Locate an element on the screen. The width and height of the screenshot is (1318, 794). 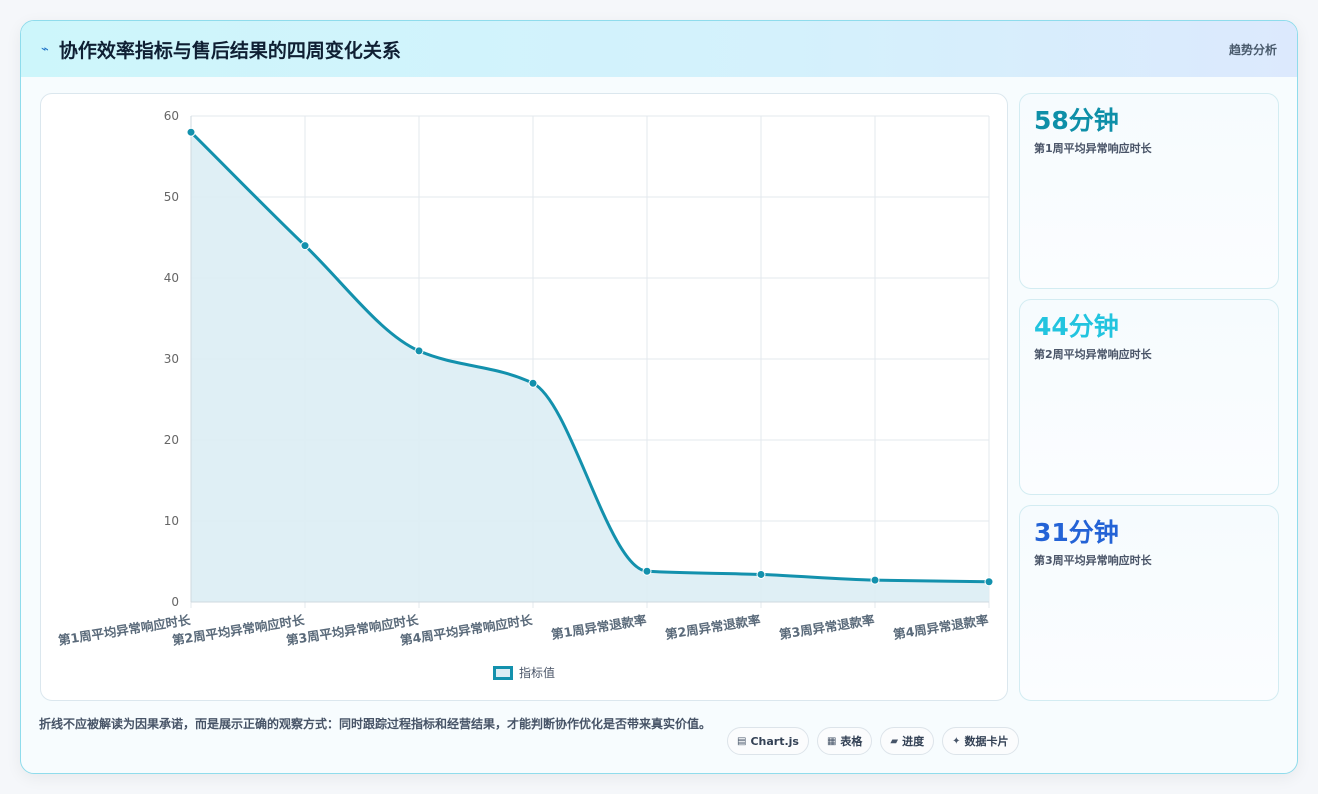
x-tick-label: 第4周平均异常响应时长 is located at coordinates (466, 630).